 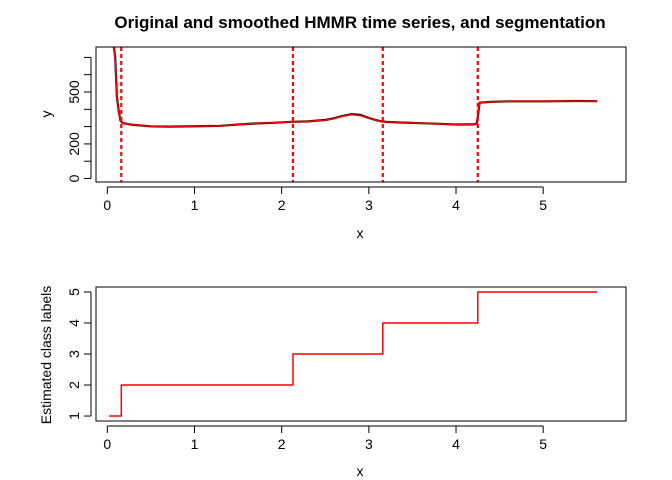 I want to click on top-series-smoothed, so click(x=355, y=87).